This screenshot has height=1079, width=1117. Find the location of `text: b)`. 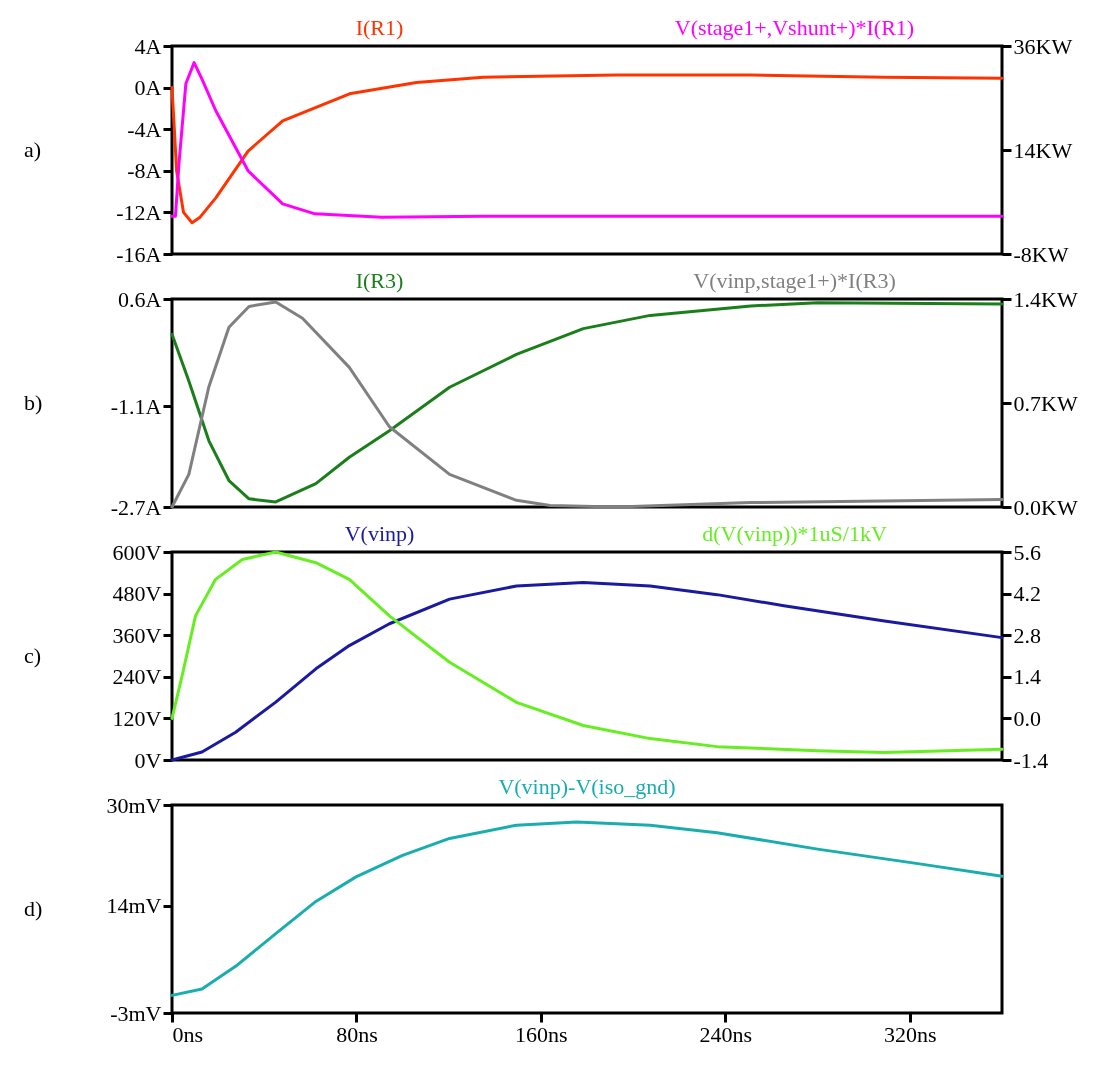

text: b) is located at coordinates (33, 402).